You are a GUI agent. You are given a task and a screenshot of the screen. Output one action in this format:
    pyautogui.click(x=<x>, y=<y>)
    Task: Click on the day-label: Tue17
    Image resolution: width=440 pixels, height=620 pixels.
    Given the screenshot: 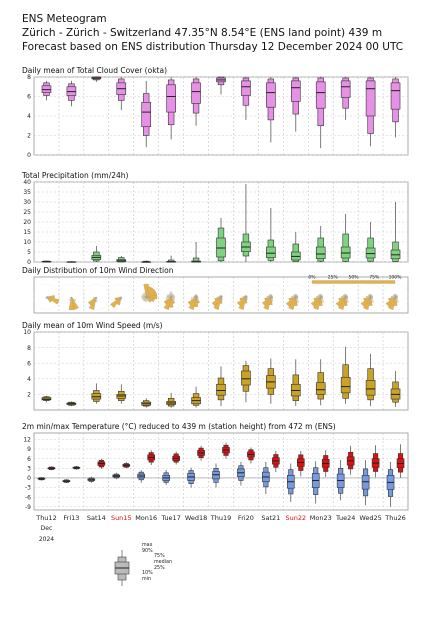 What is the action you would take?
    pyautogui.click(x=170, y=518)
    